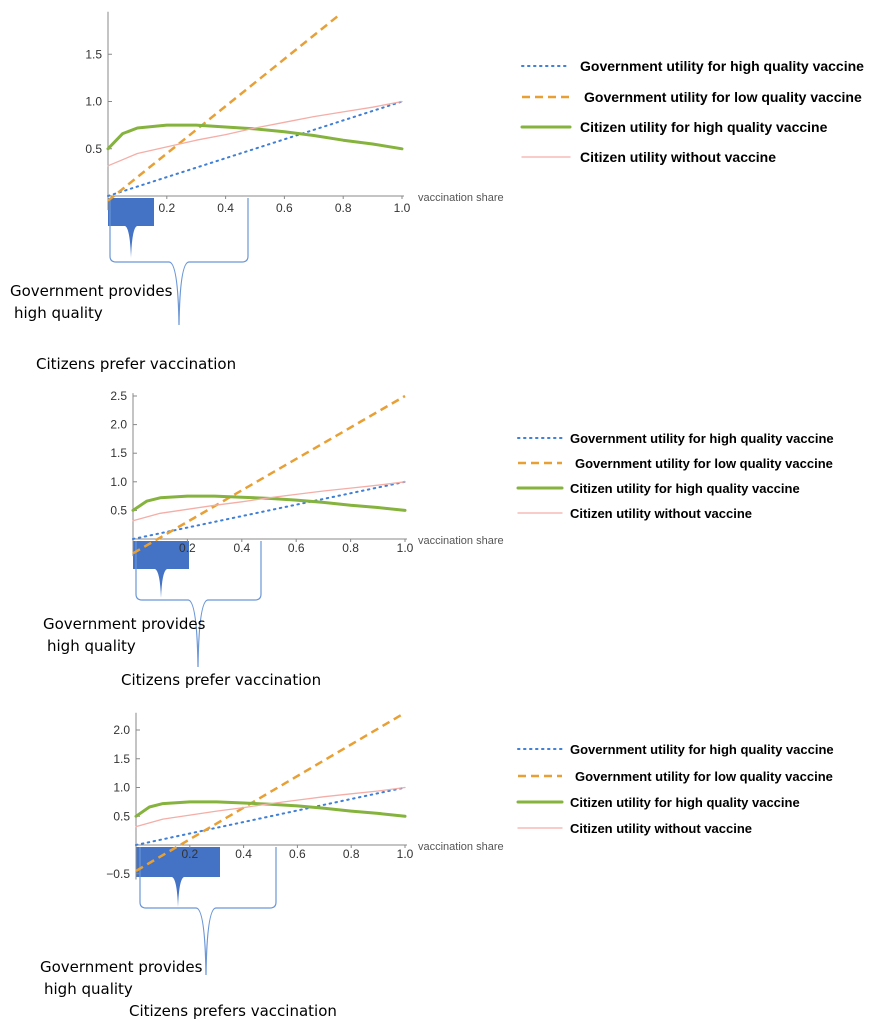 The width and height of the screenshot is (889, 1022). Describe the element at coordinates (118, 396) in the screenshot. I see `y-tick-label: 2.5` at that location.